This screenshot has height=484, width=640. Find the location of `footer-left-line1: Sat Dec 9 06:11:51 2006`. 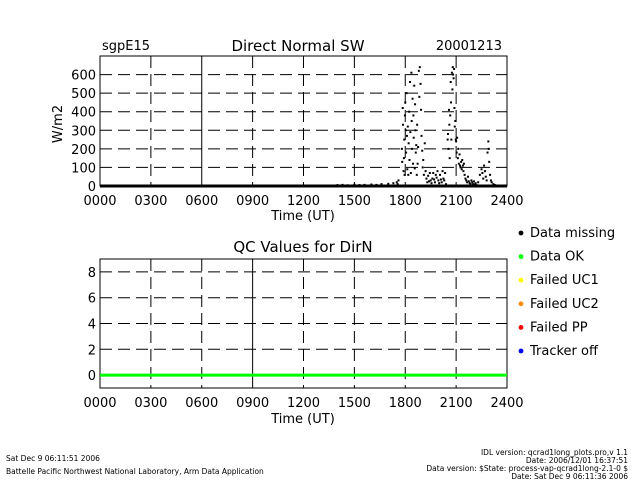

footer-left-line1: Sat Dec 9 06:11:51 2006 is located at coordinates (53, 458).